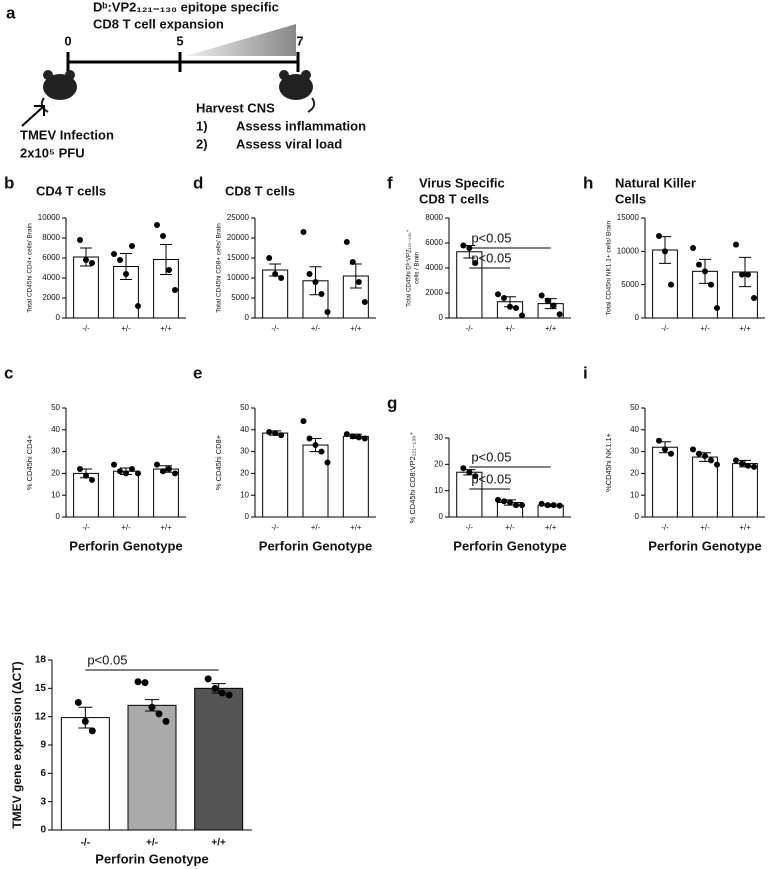  Describe the element at coordinates (235, 107) in the screenshot. I see `harvest-label: Harvest CNS` at that location.